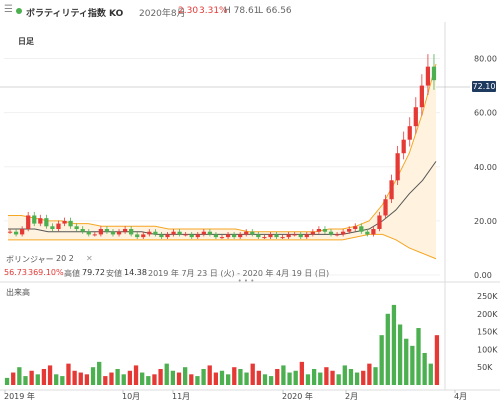  Describe the element at coordinates (246, 281) in the screenshot. I see `pane-collapse-icon: • • •` at that location.